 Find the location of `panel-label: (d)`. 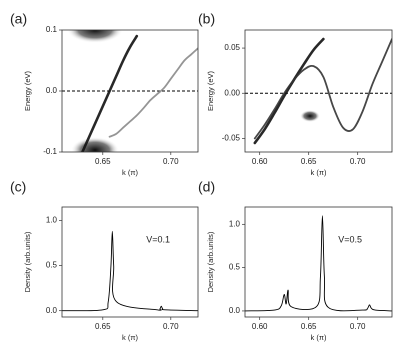

panel-label: (d) is located at coordinates (206, 187).